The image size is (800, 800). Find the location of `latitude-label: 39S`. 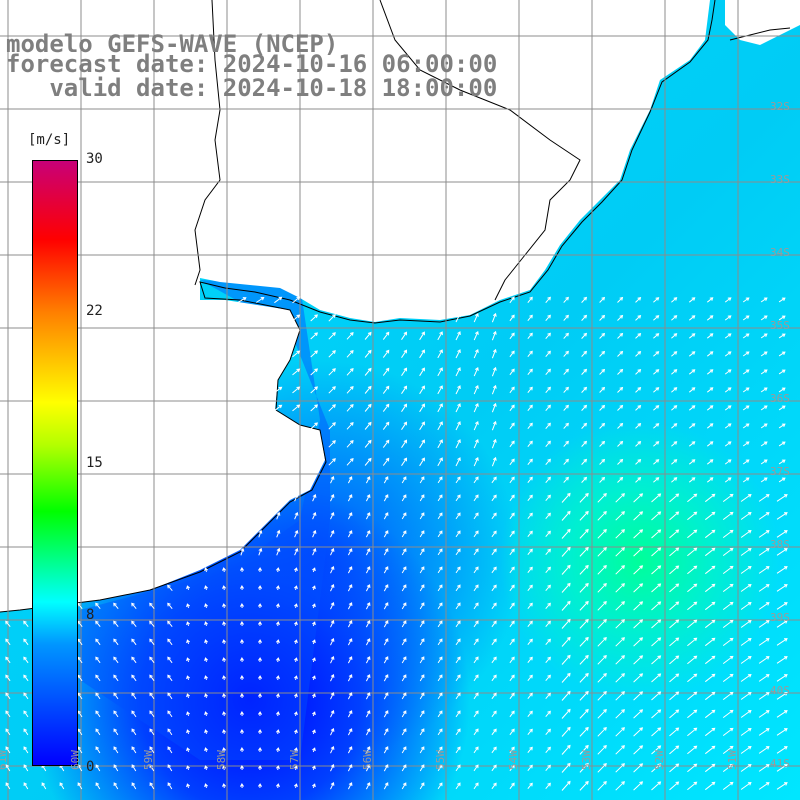

latitude-label: 39S is located at coordinates (780, 617).